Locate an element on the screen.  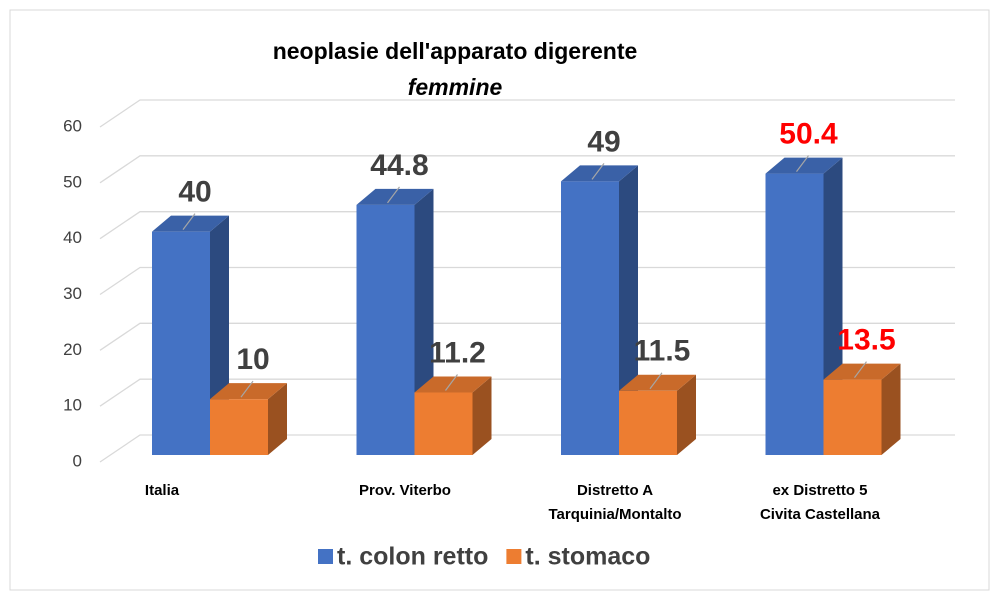
value-label: 44.8 is located at coordinates (399, 165).